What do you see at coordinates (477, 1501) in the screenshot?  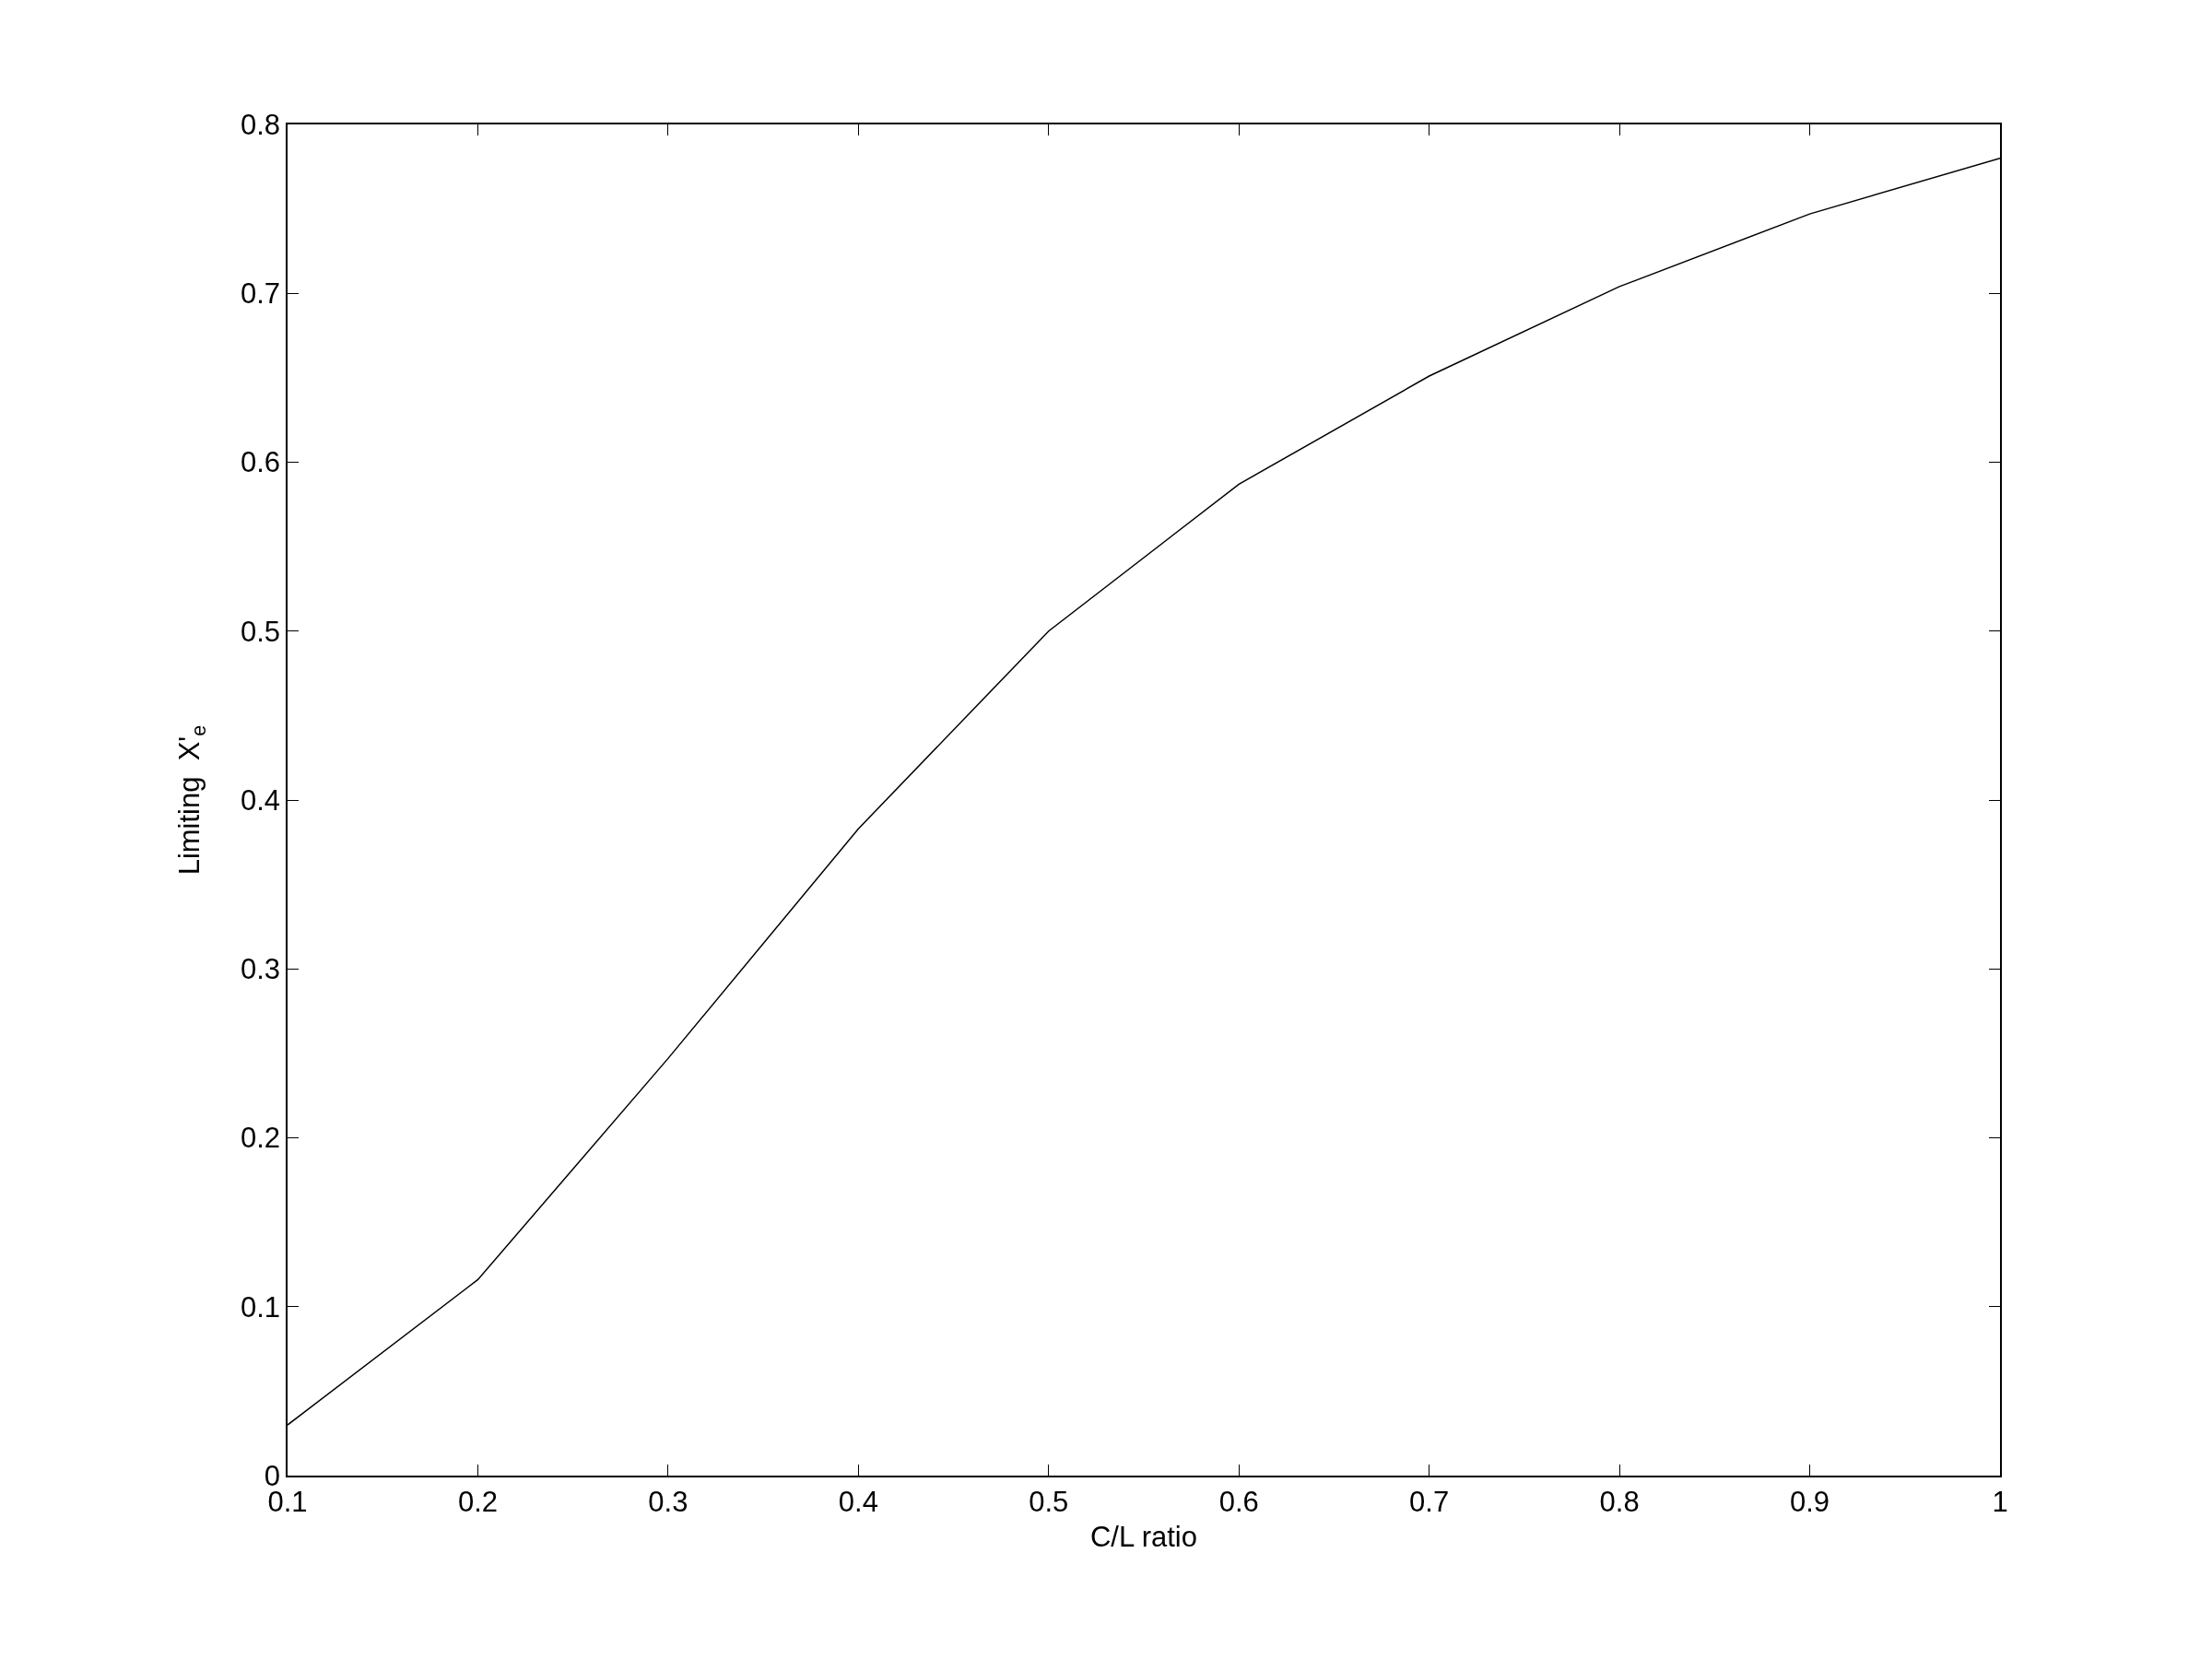 I see `x-tick-label: 0.2` at bounding box center [477, 1501].